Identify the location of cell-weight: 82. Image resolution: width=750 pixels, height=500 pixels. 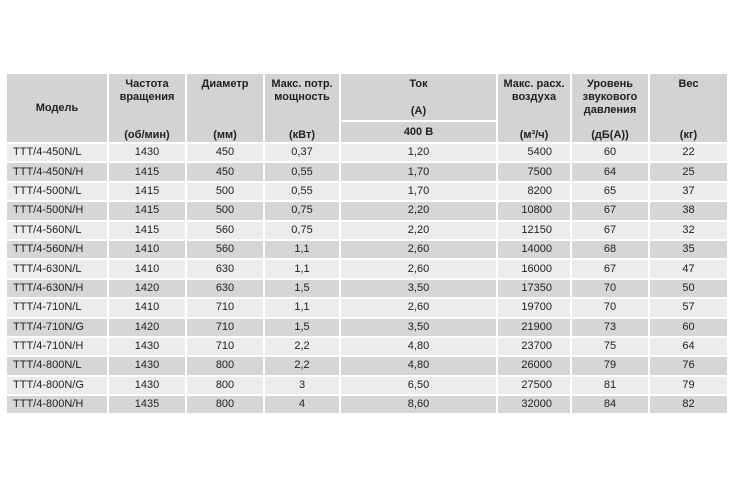
(688, 405).